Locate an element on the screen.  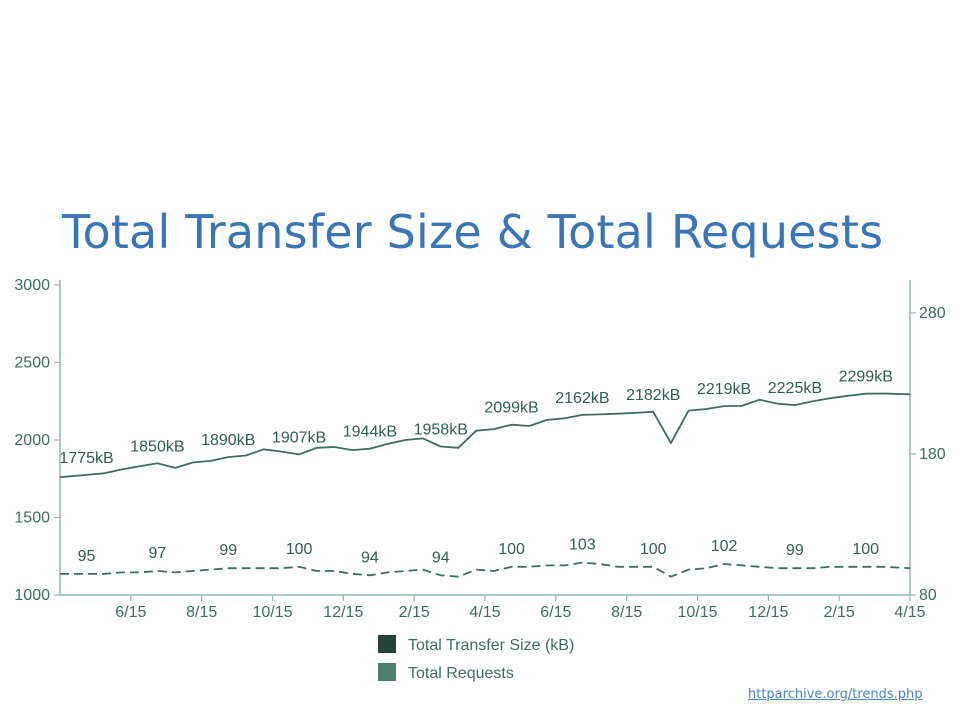
transfer-size-line is located at coordinates (485, 435).